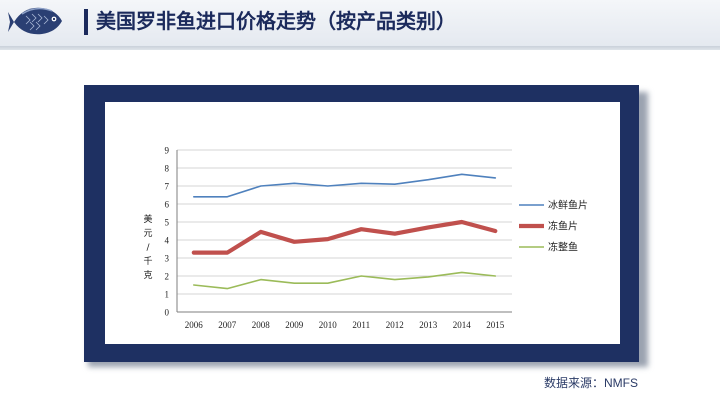  Describe the element at coordinates (167, 151) in the screenshot. I see `y-tick-label: 9` at that location.